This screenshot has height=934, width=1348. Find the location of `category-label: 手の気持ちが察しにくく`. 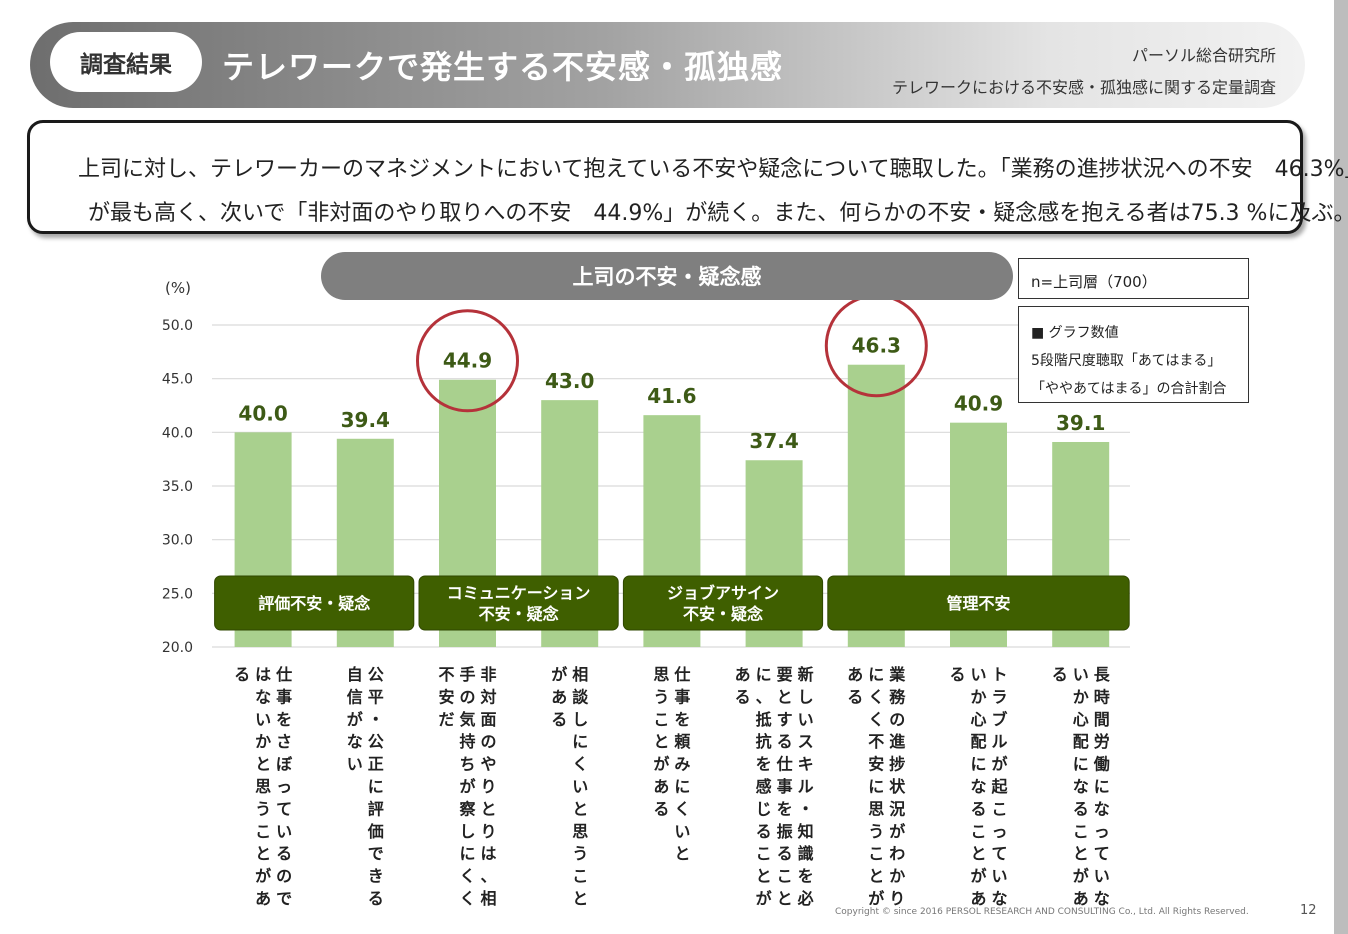

category-label: 手の気持ちが察しにくく is located at coordinates (467, 786).